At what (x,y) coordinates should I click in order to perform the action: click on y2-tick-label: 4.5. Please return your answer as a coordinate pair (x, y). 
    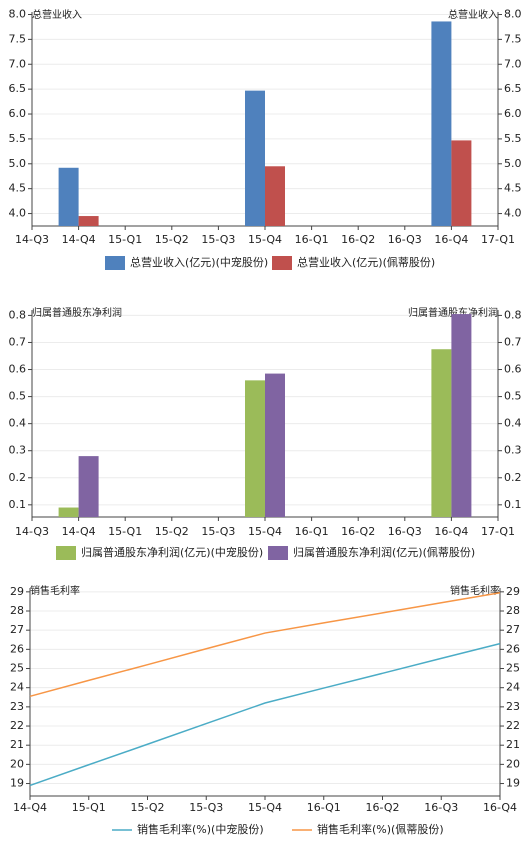
    Looking at the image, I should click on (513, 188).